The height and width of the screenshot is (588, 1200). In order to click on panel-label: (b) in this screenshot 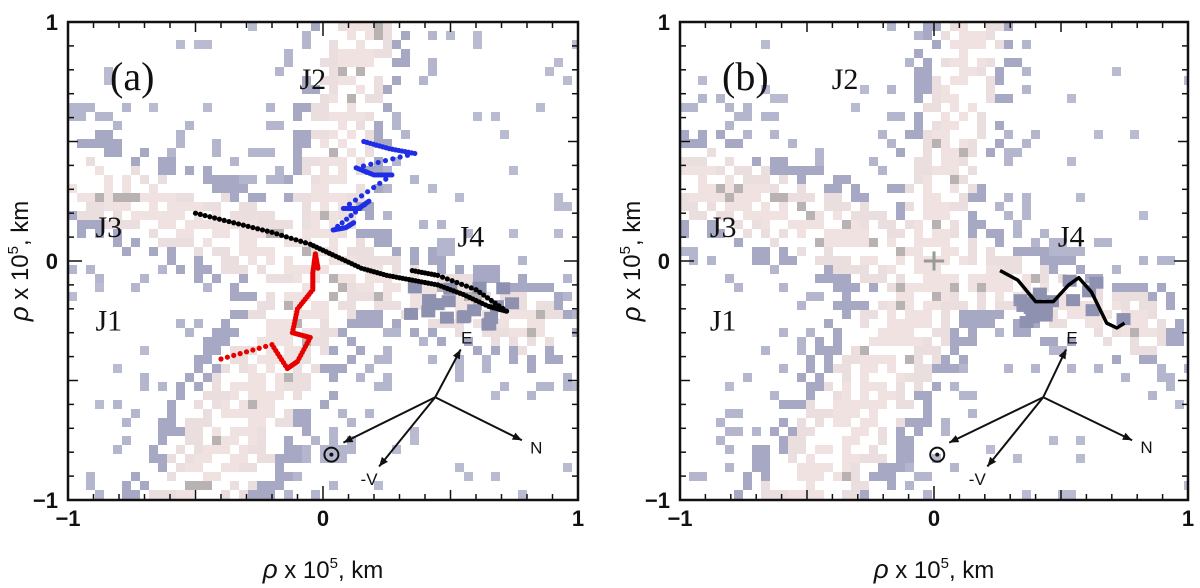, I will do `click(745, 76)`.